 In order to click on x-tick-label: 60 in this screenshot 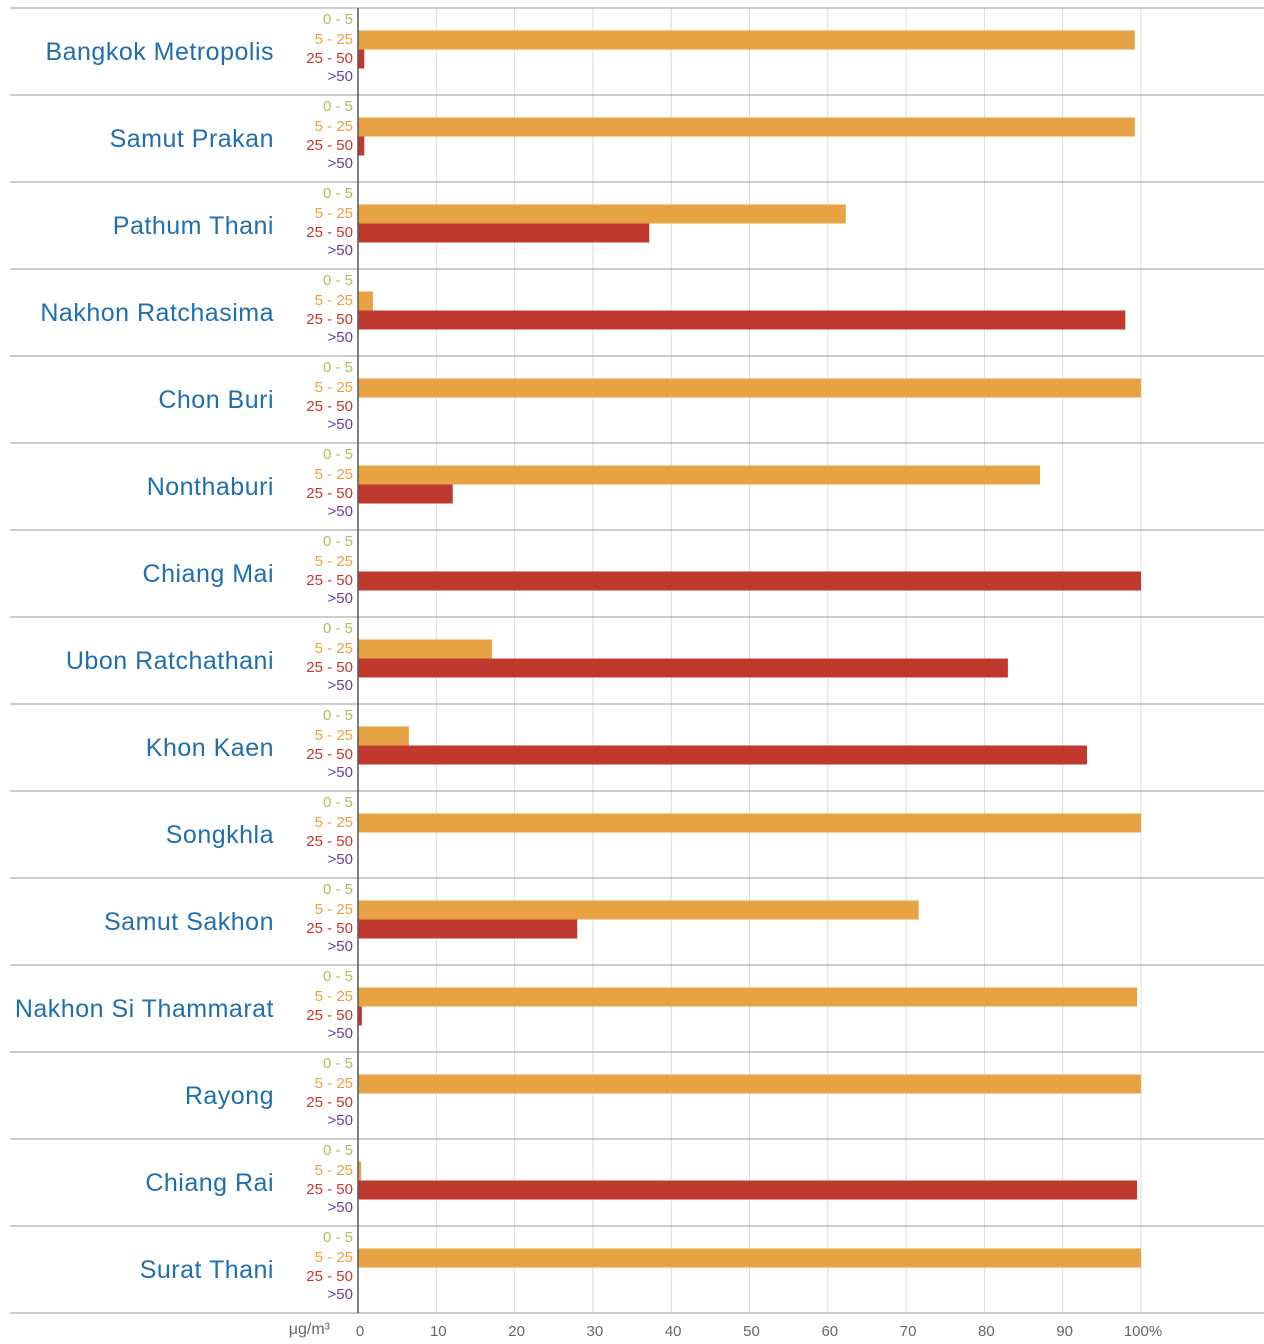, I will do `click(829, 1331)`.